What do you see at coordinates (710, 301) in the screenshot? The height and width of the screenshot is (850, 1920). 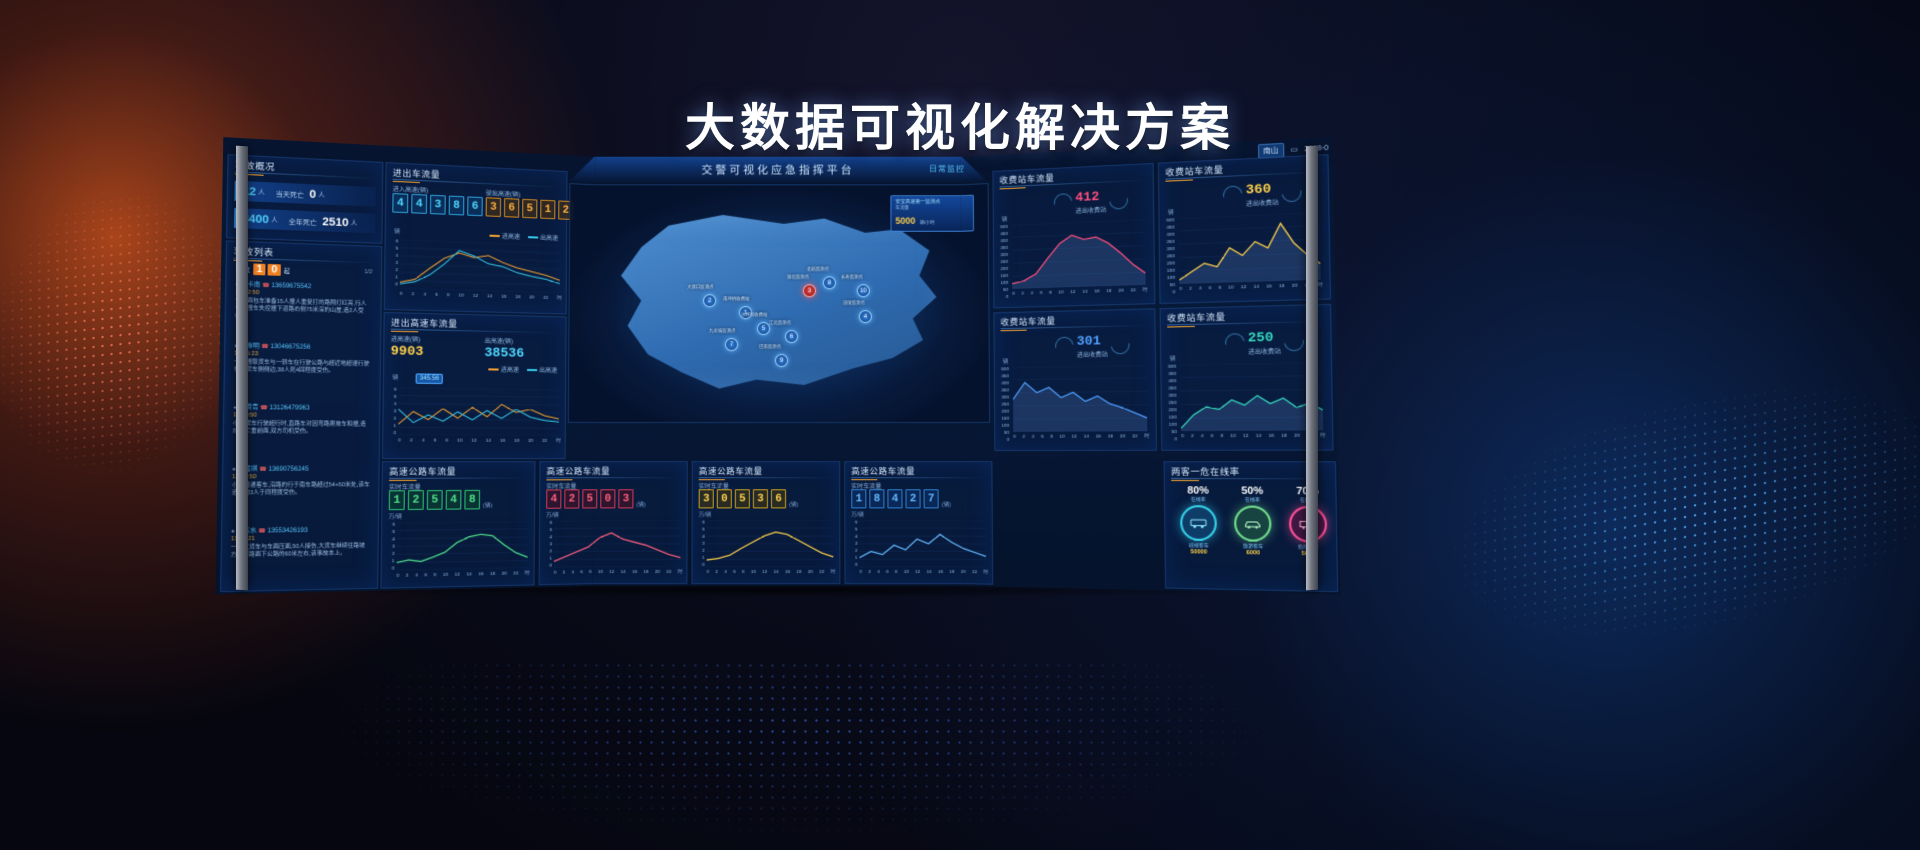 I see `map-pin: 2` at bounding box center [710, 301].